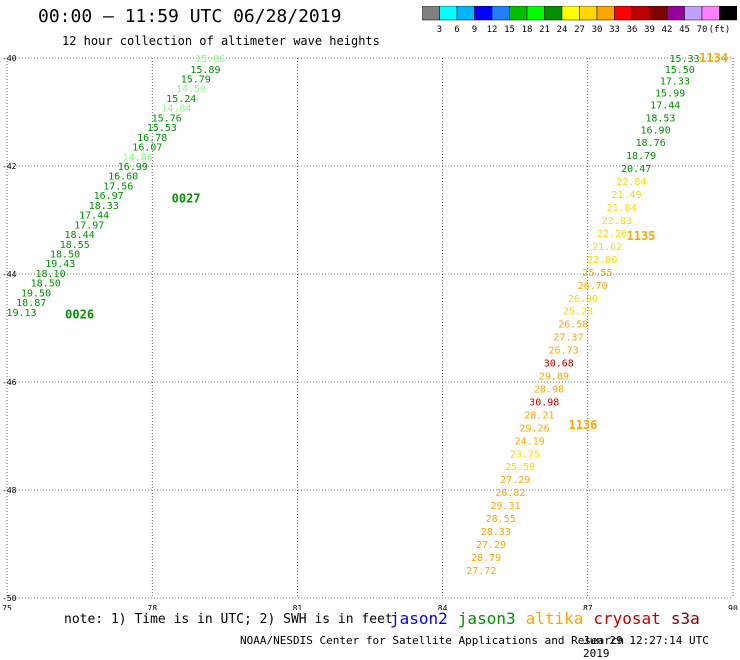  Describe the element at coordinates (549, 389) in the screenshot. I see `swh-label: 28.98` at that location.